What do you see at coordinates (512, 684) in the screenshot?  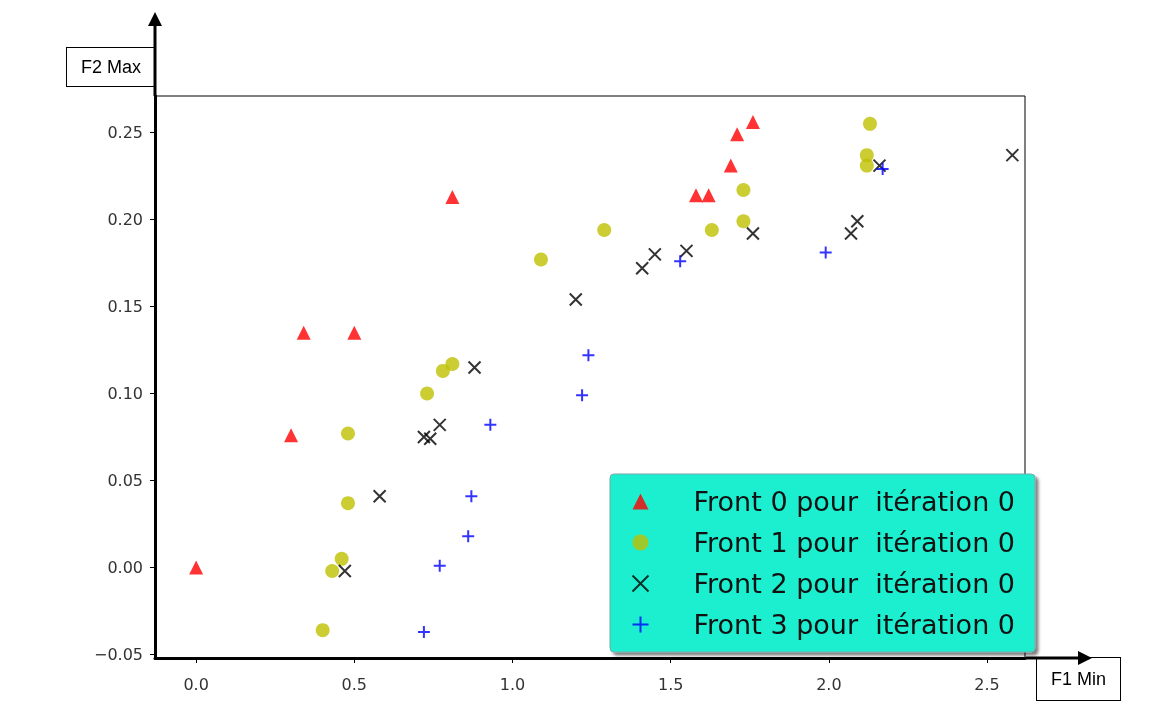 I see `x-tick-label: 1.0` at bounding box center [512, 684].